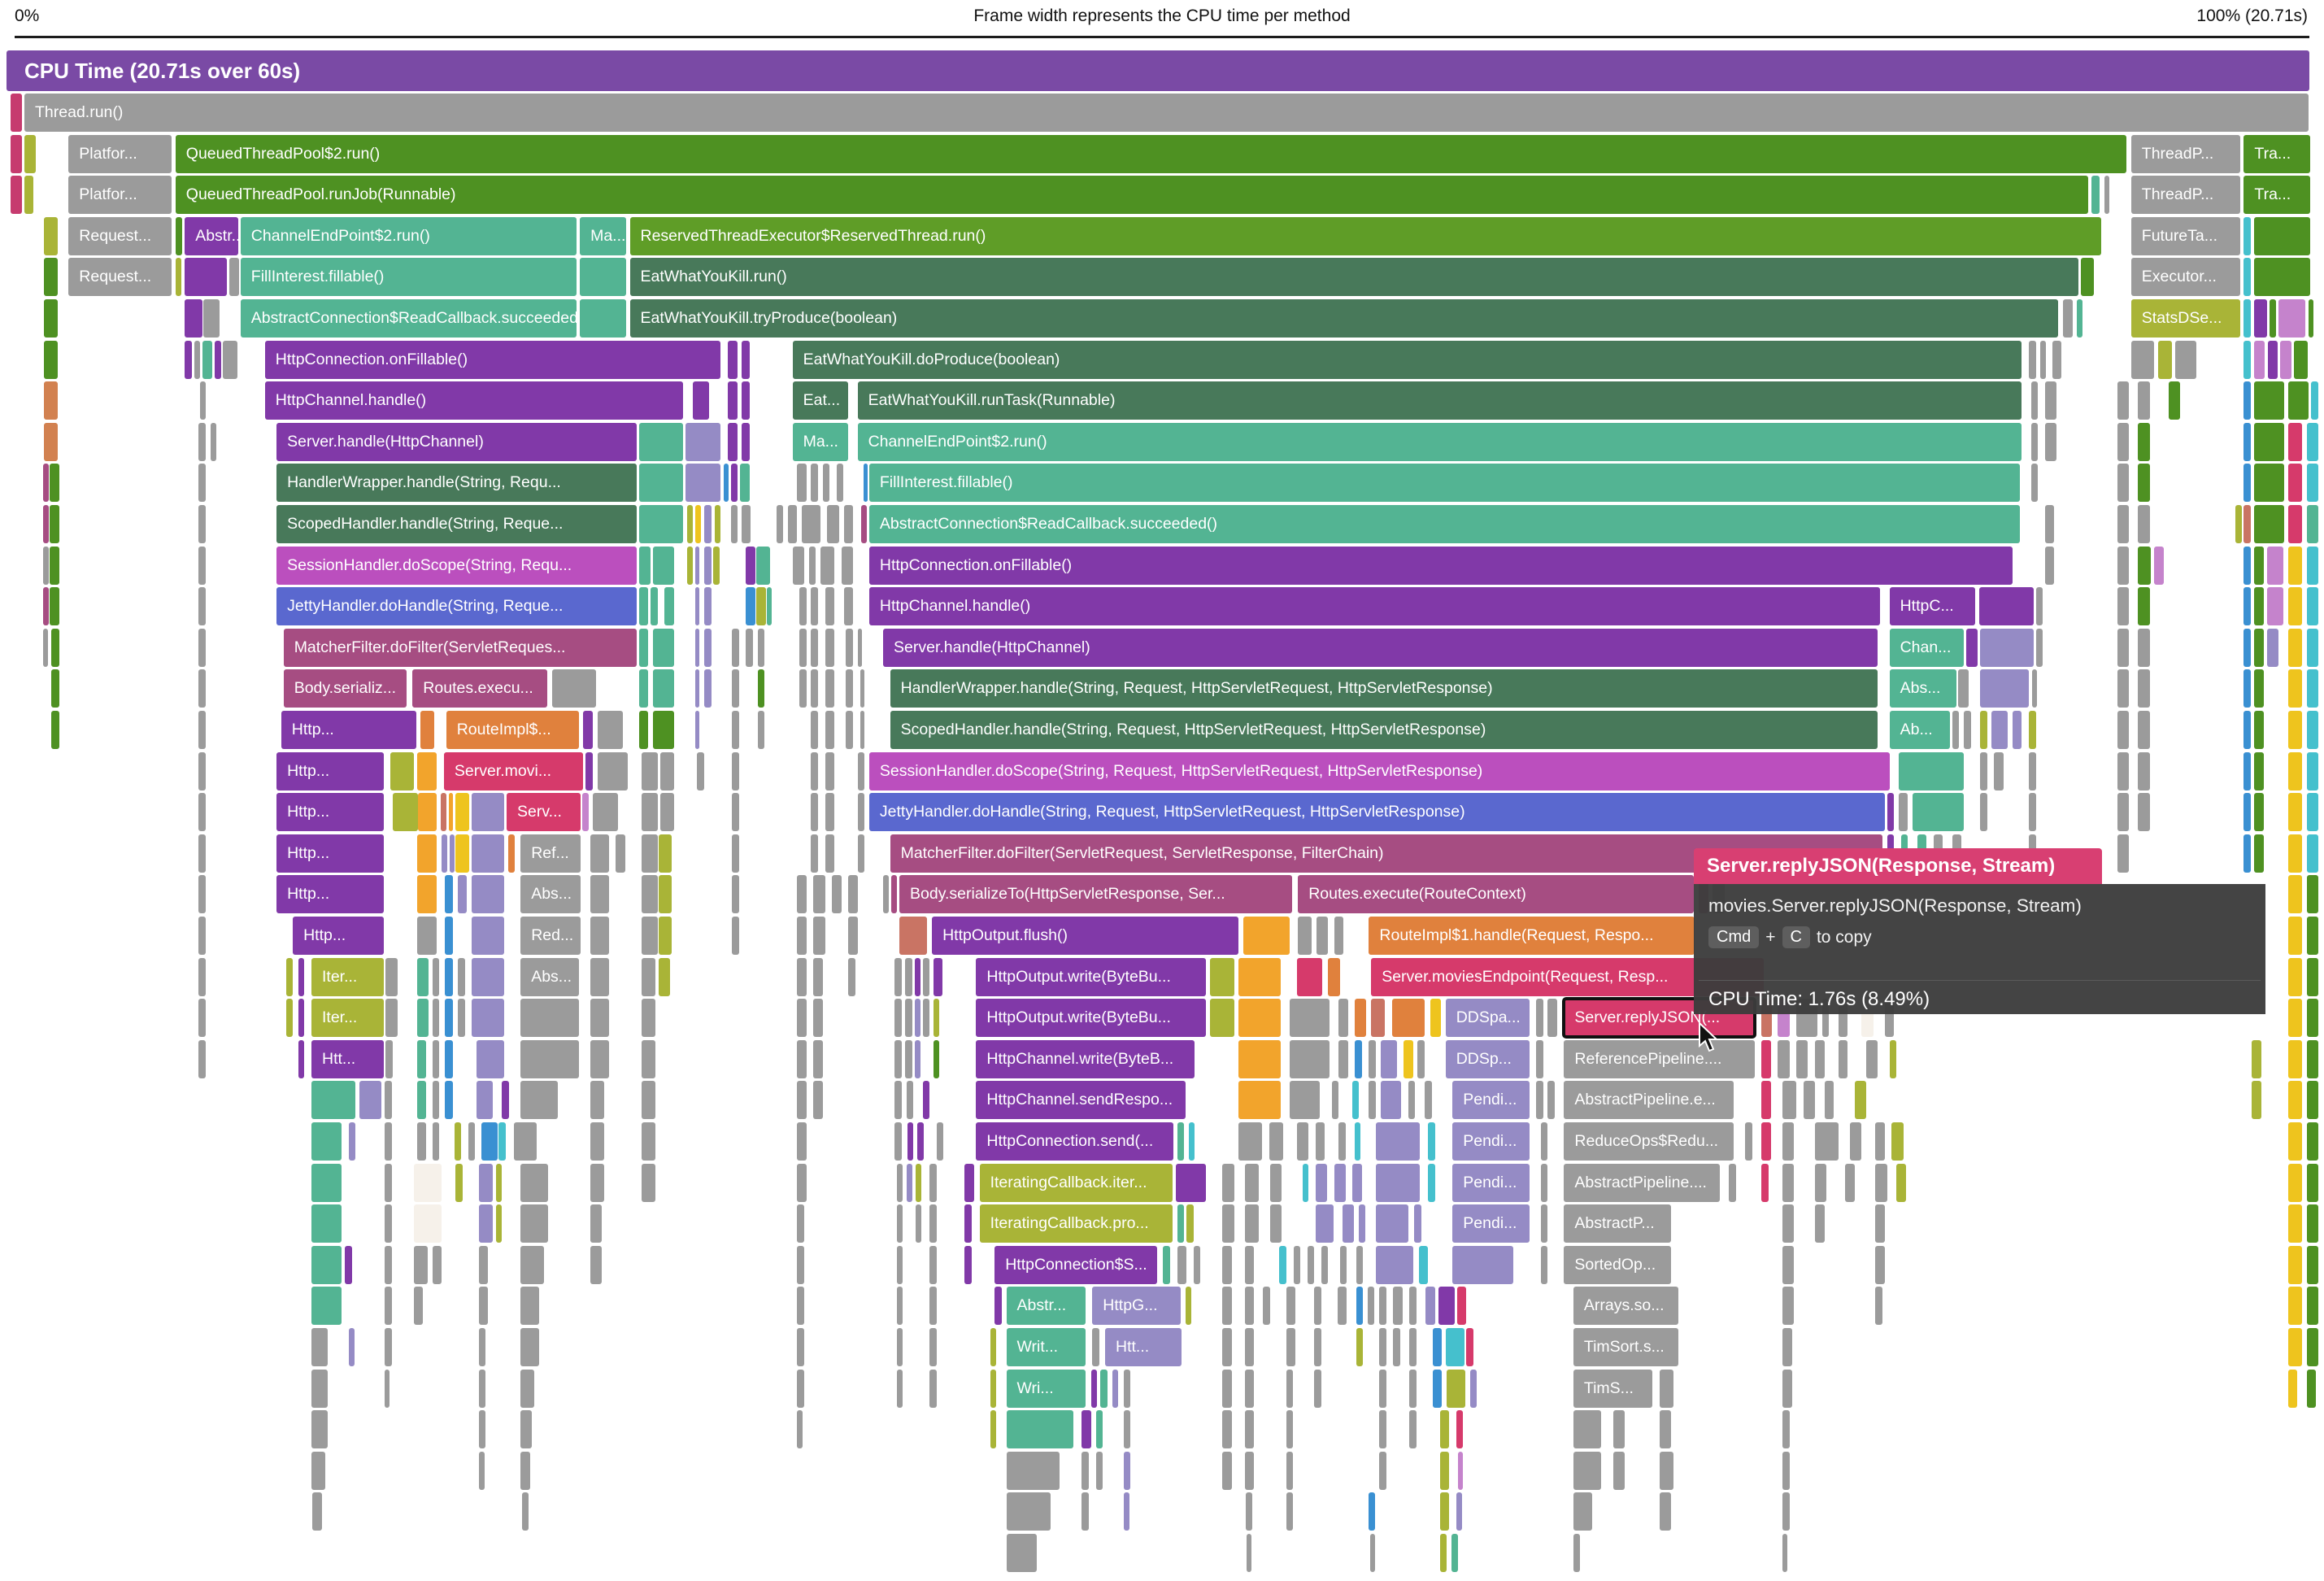 Image resolution: width=2324 pixels, height=1581 pixels. I want to click on frame-block: QueuedThreadPool.runJob(Runnable), so click(1131, 195).